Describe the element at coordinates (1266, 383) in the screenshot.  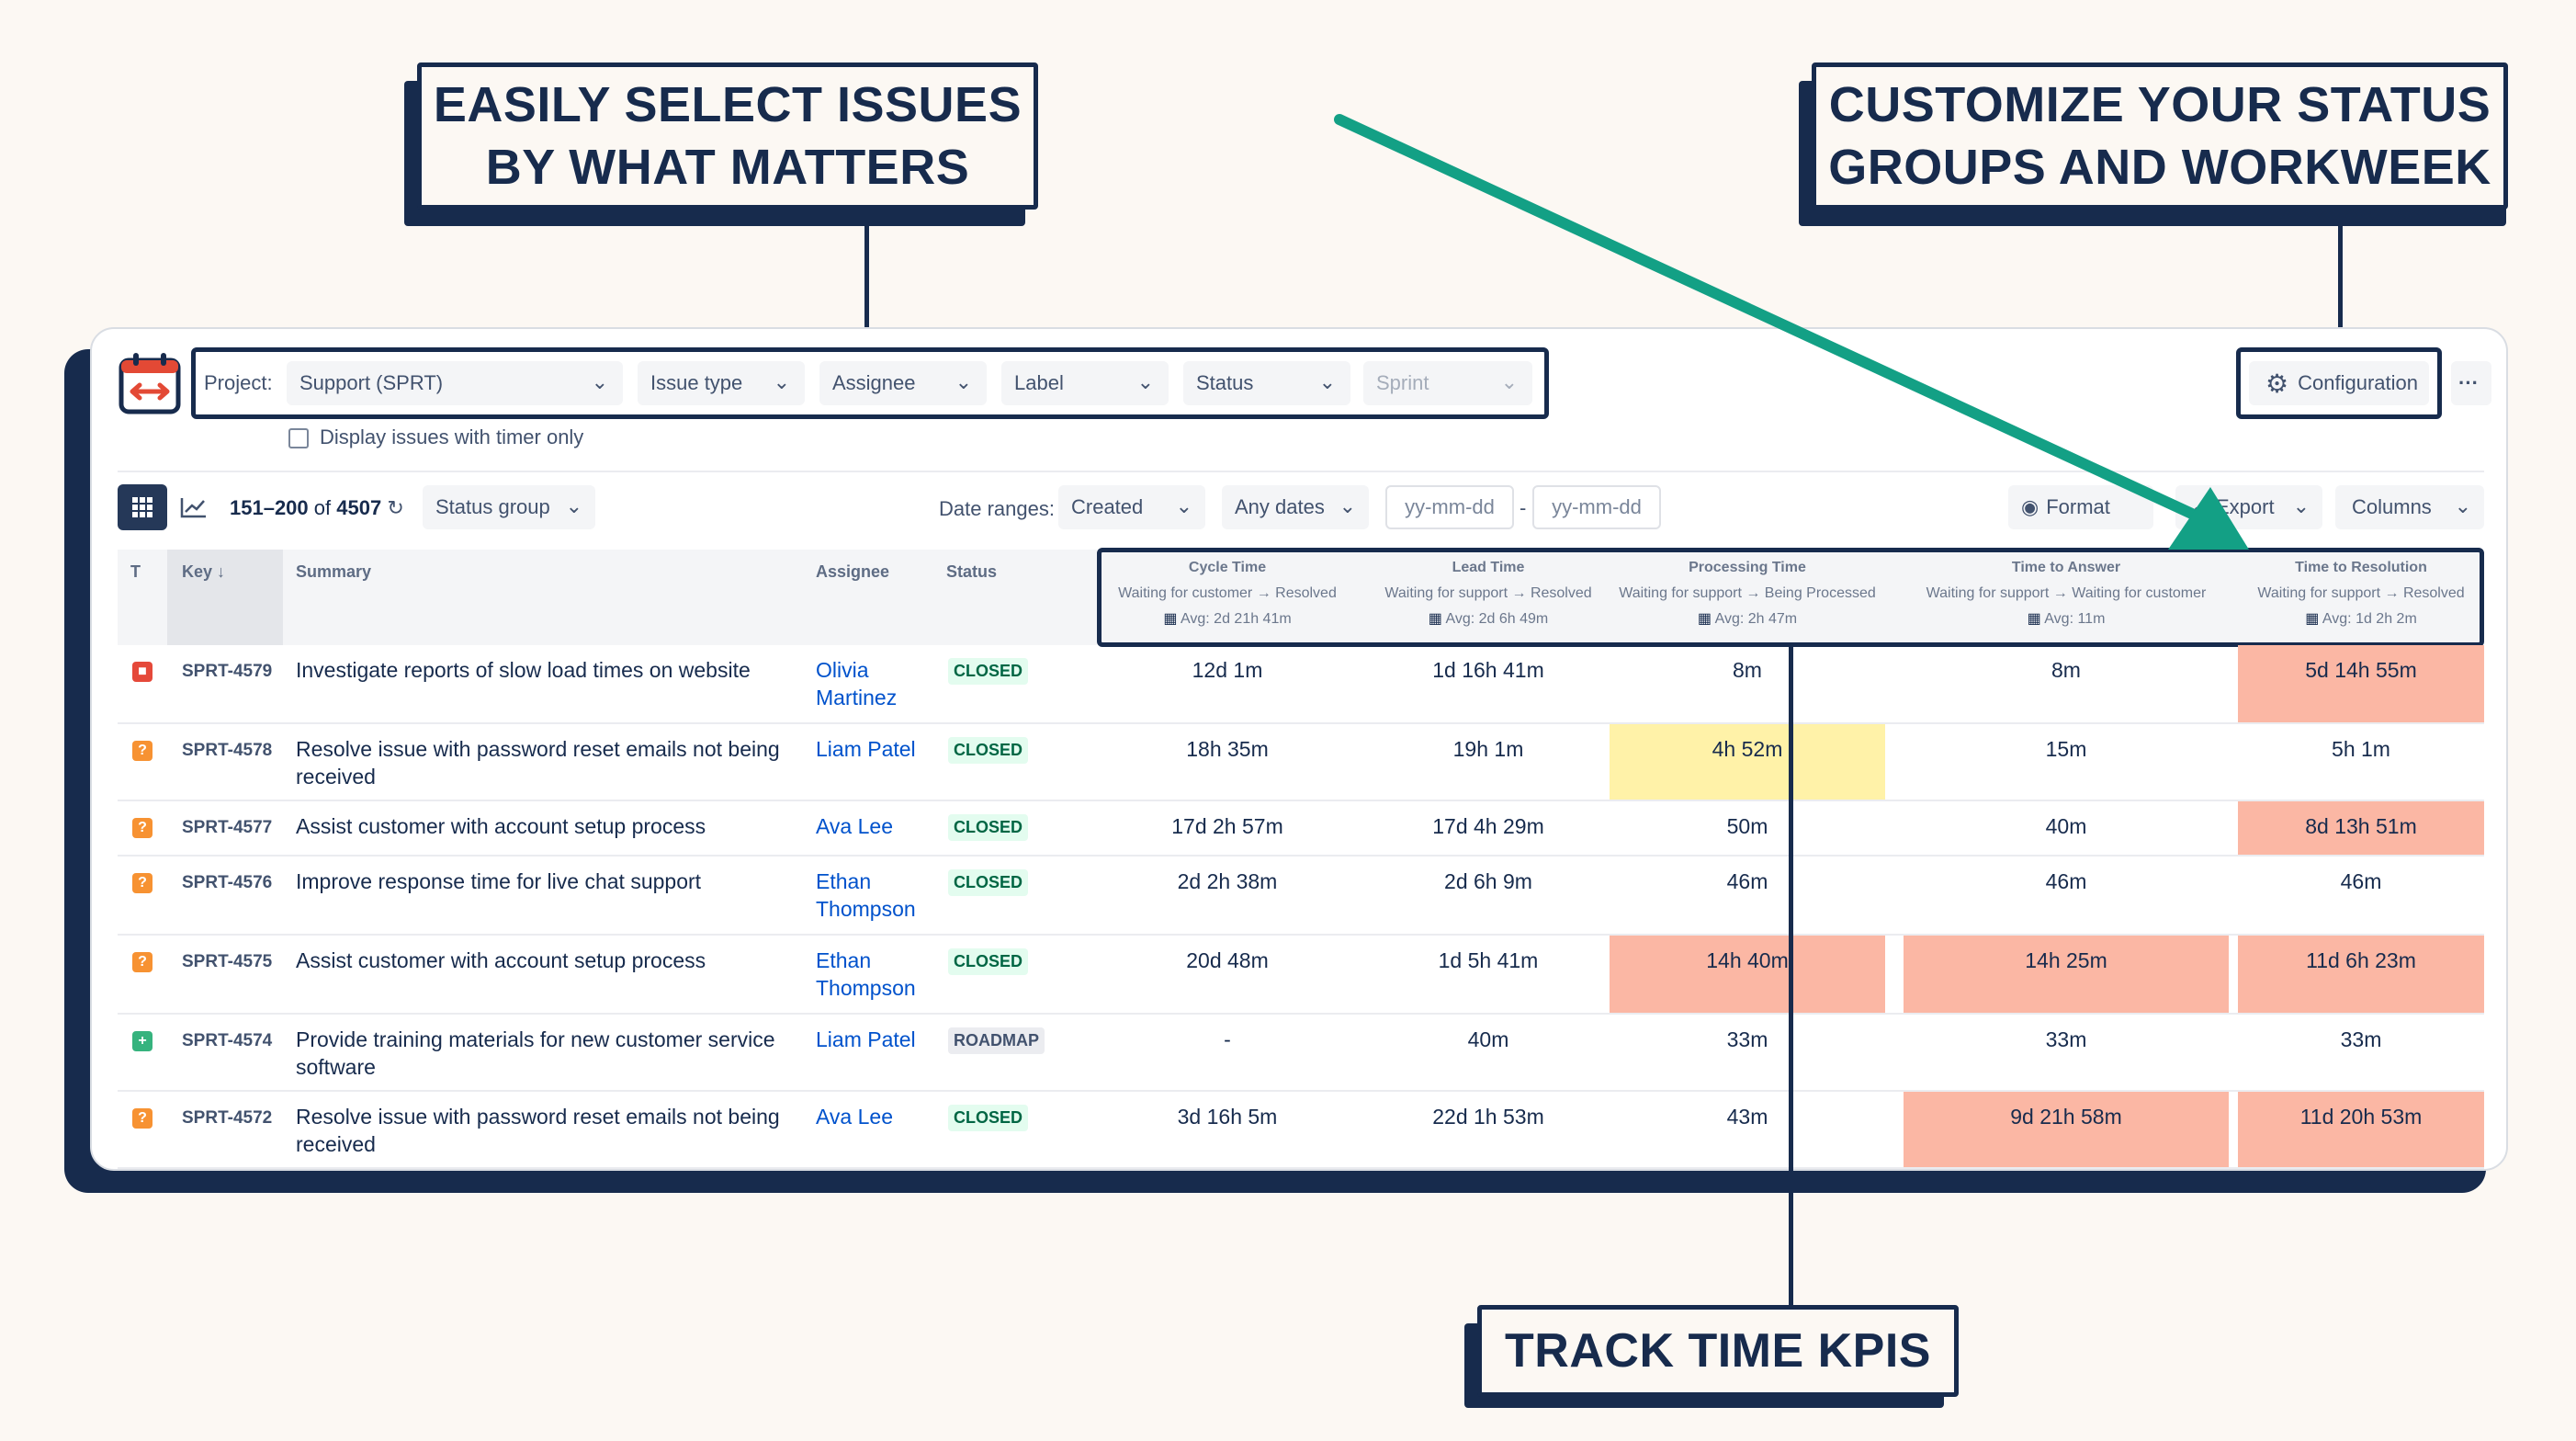
I see `status-filter: Status ⌄` at that location.